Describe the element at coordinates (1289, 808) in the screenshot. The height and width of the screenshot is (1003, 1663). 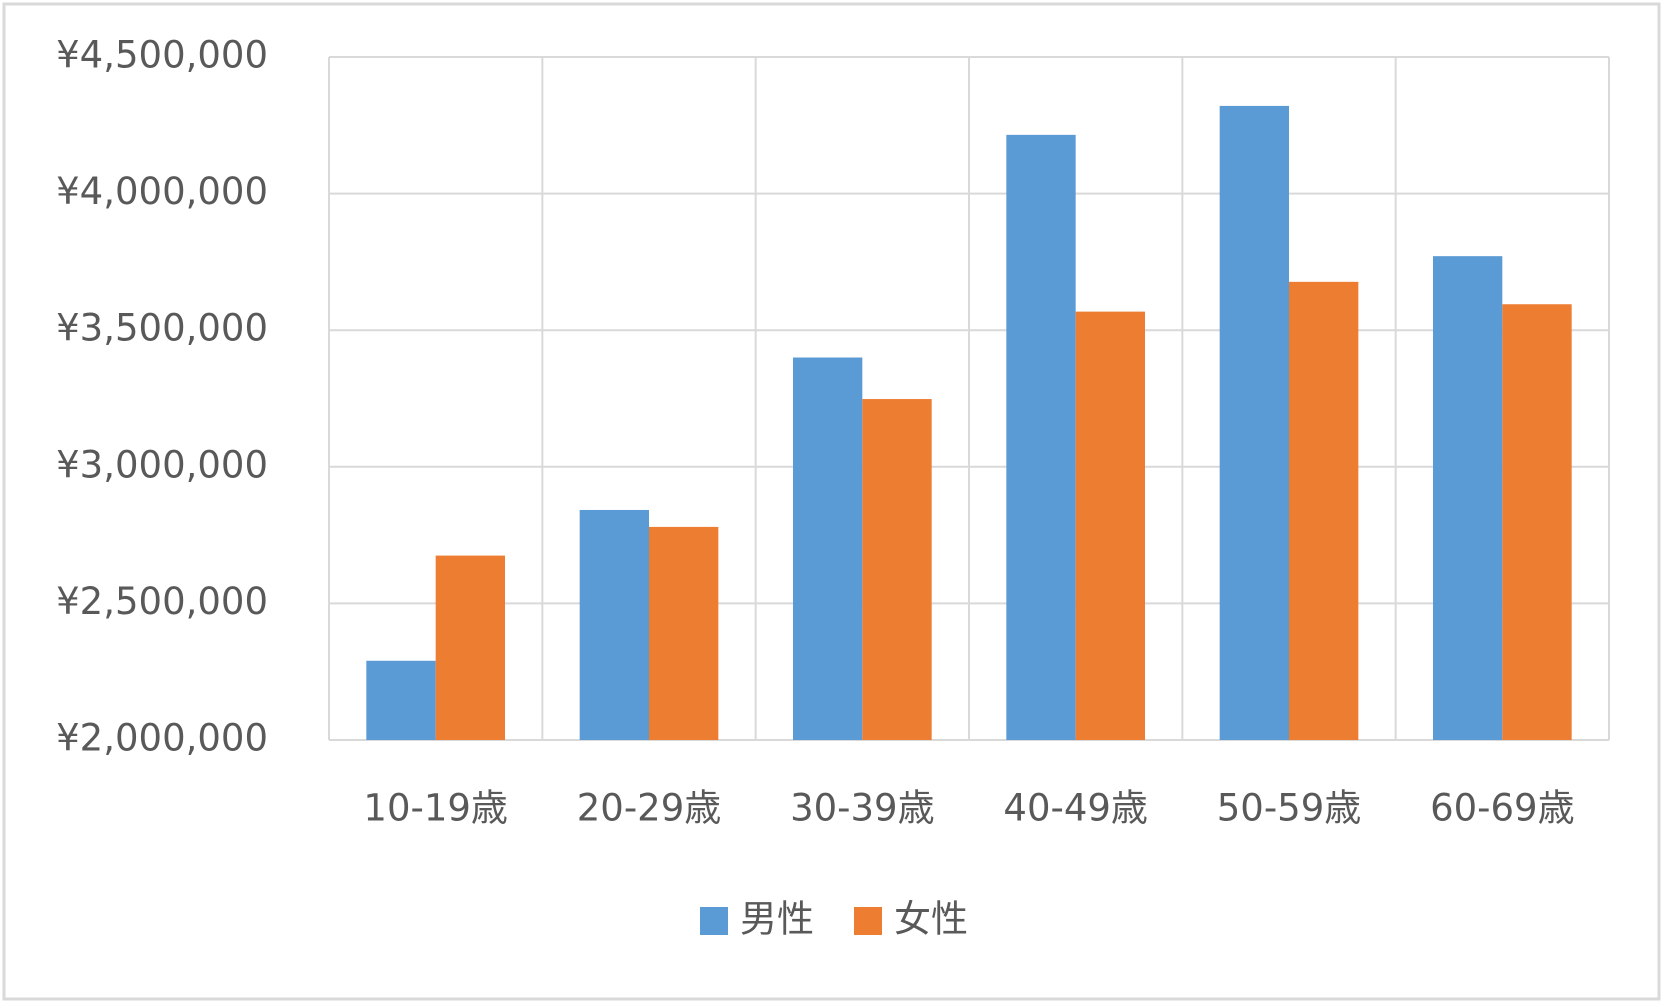
I see `x-tick-label: 50-59歳` at that location.